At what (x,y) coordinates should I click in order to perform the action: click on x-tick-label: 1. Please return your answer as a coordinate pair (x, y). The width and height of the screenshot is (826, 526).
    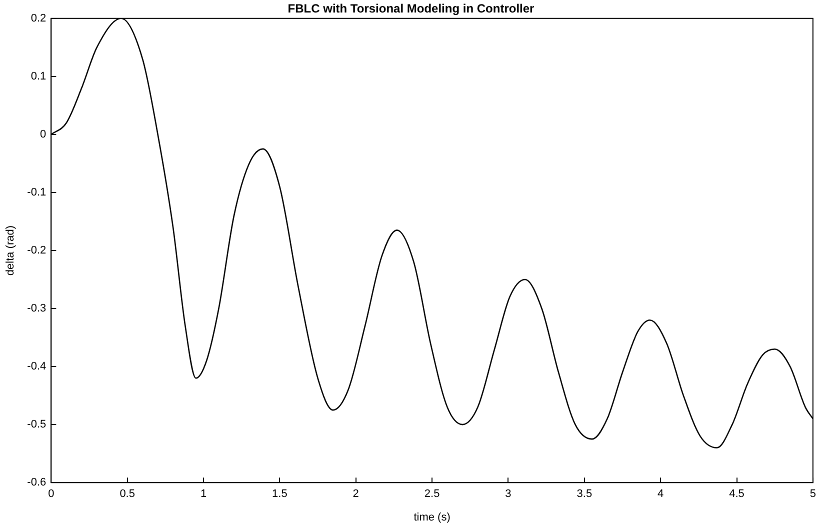
    Looking at the image, I should click on (203, 494).